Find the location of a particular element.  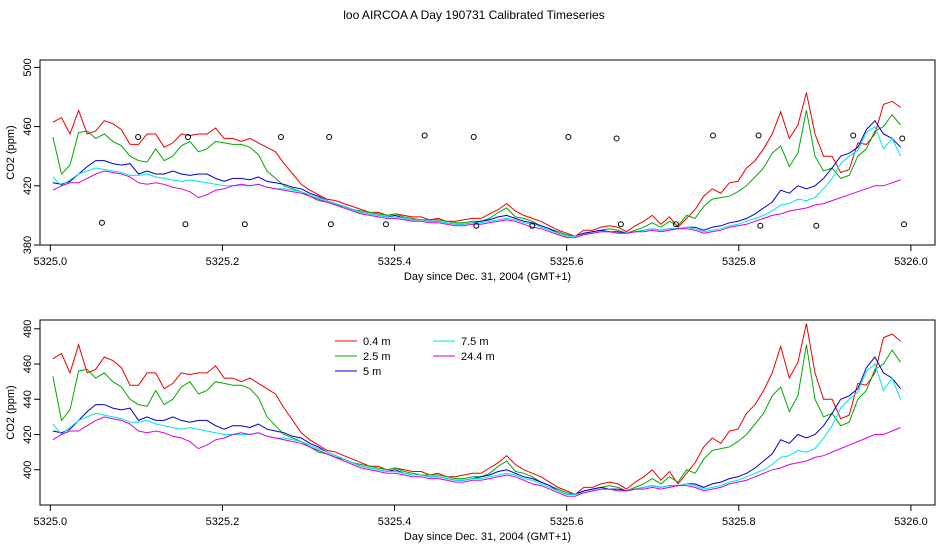

legend-item: 7.5 m is located at coordinates (461, 342).